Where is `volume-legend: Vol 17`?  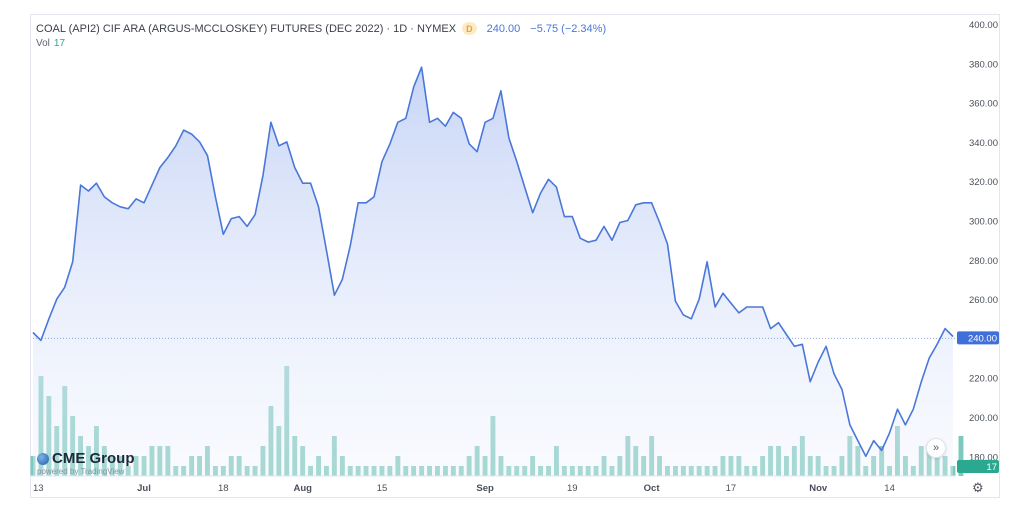
volume-legend: Vol 17 is located at coordinates (50, 43).